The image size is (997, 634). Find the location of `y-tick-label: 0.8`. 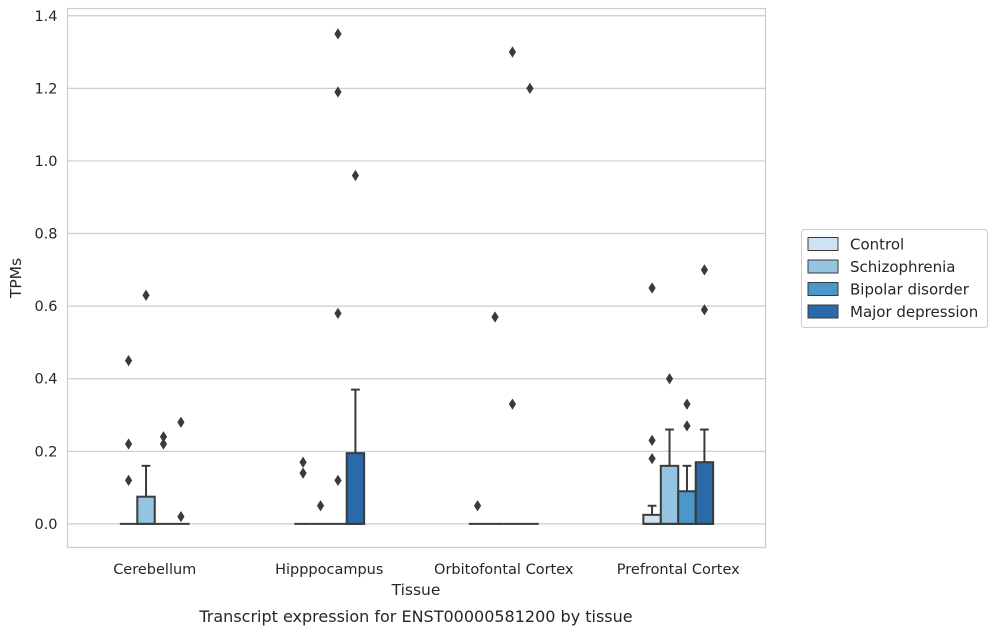

y-tick-label: 0.8 is located at coordinates (45, 235).